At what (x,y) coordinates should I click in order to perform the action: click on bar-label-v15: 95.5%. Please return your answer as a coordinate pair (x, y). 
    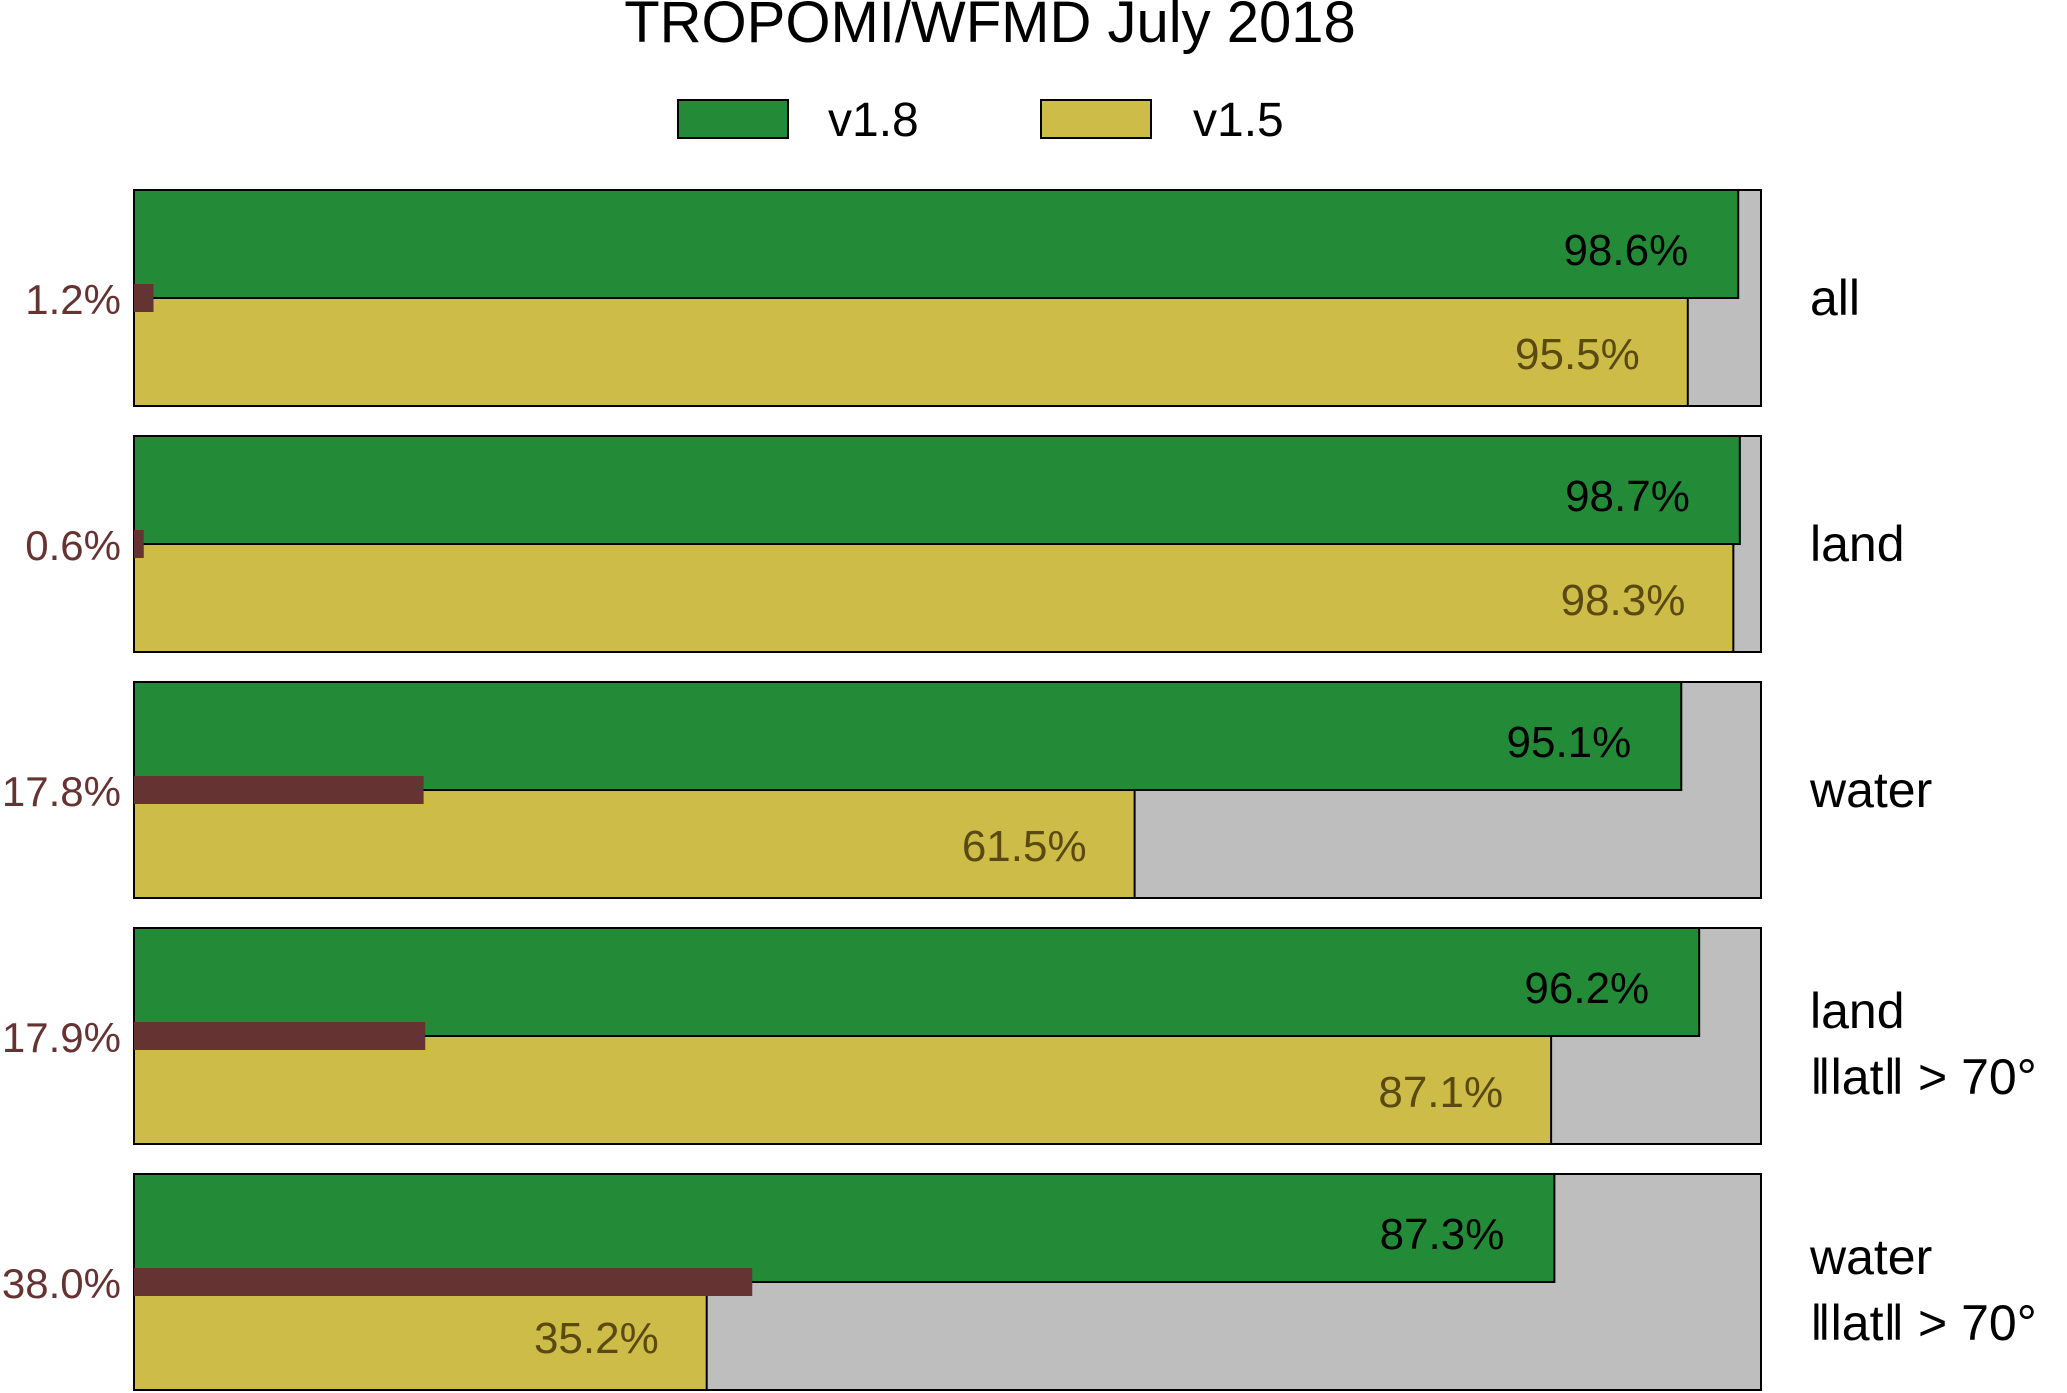
    Looking at the image, I should click on (1577, 354).